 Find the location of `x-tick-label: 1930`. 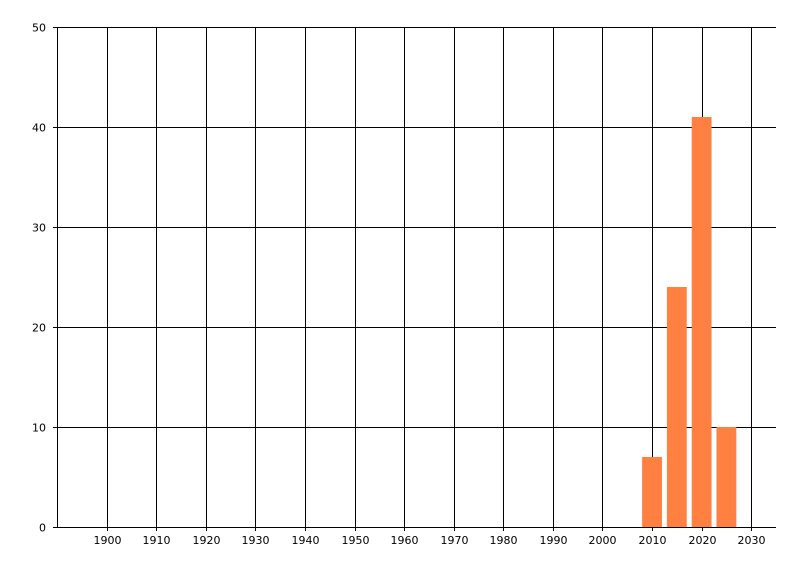

x-tick-label: 1930 is located at coordinates (256, 540).